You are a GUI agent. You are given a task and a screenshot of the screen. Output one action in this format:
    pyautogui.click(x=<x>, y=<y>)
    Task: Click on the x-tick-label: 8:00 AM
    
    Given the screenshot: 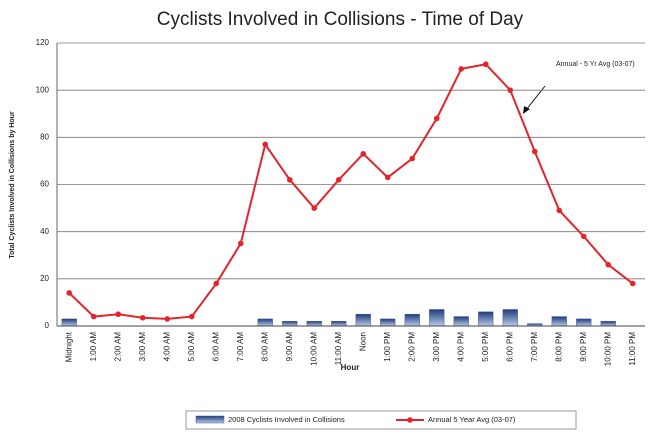 What is the action you would take?
    pyautogui.click(x=264, y=347)
    